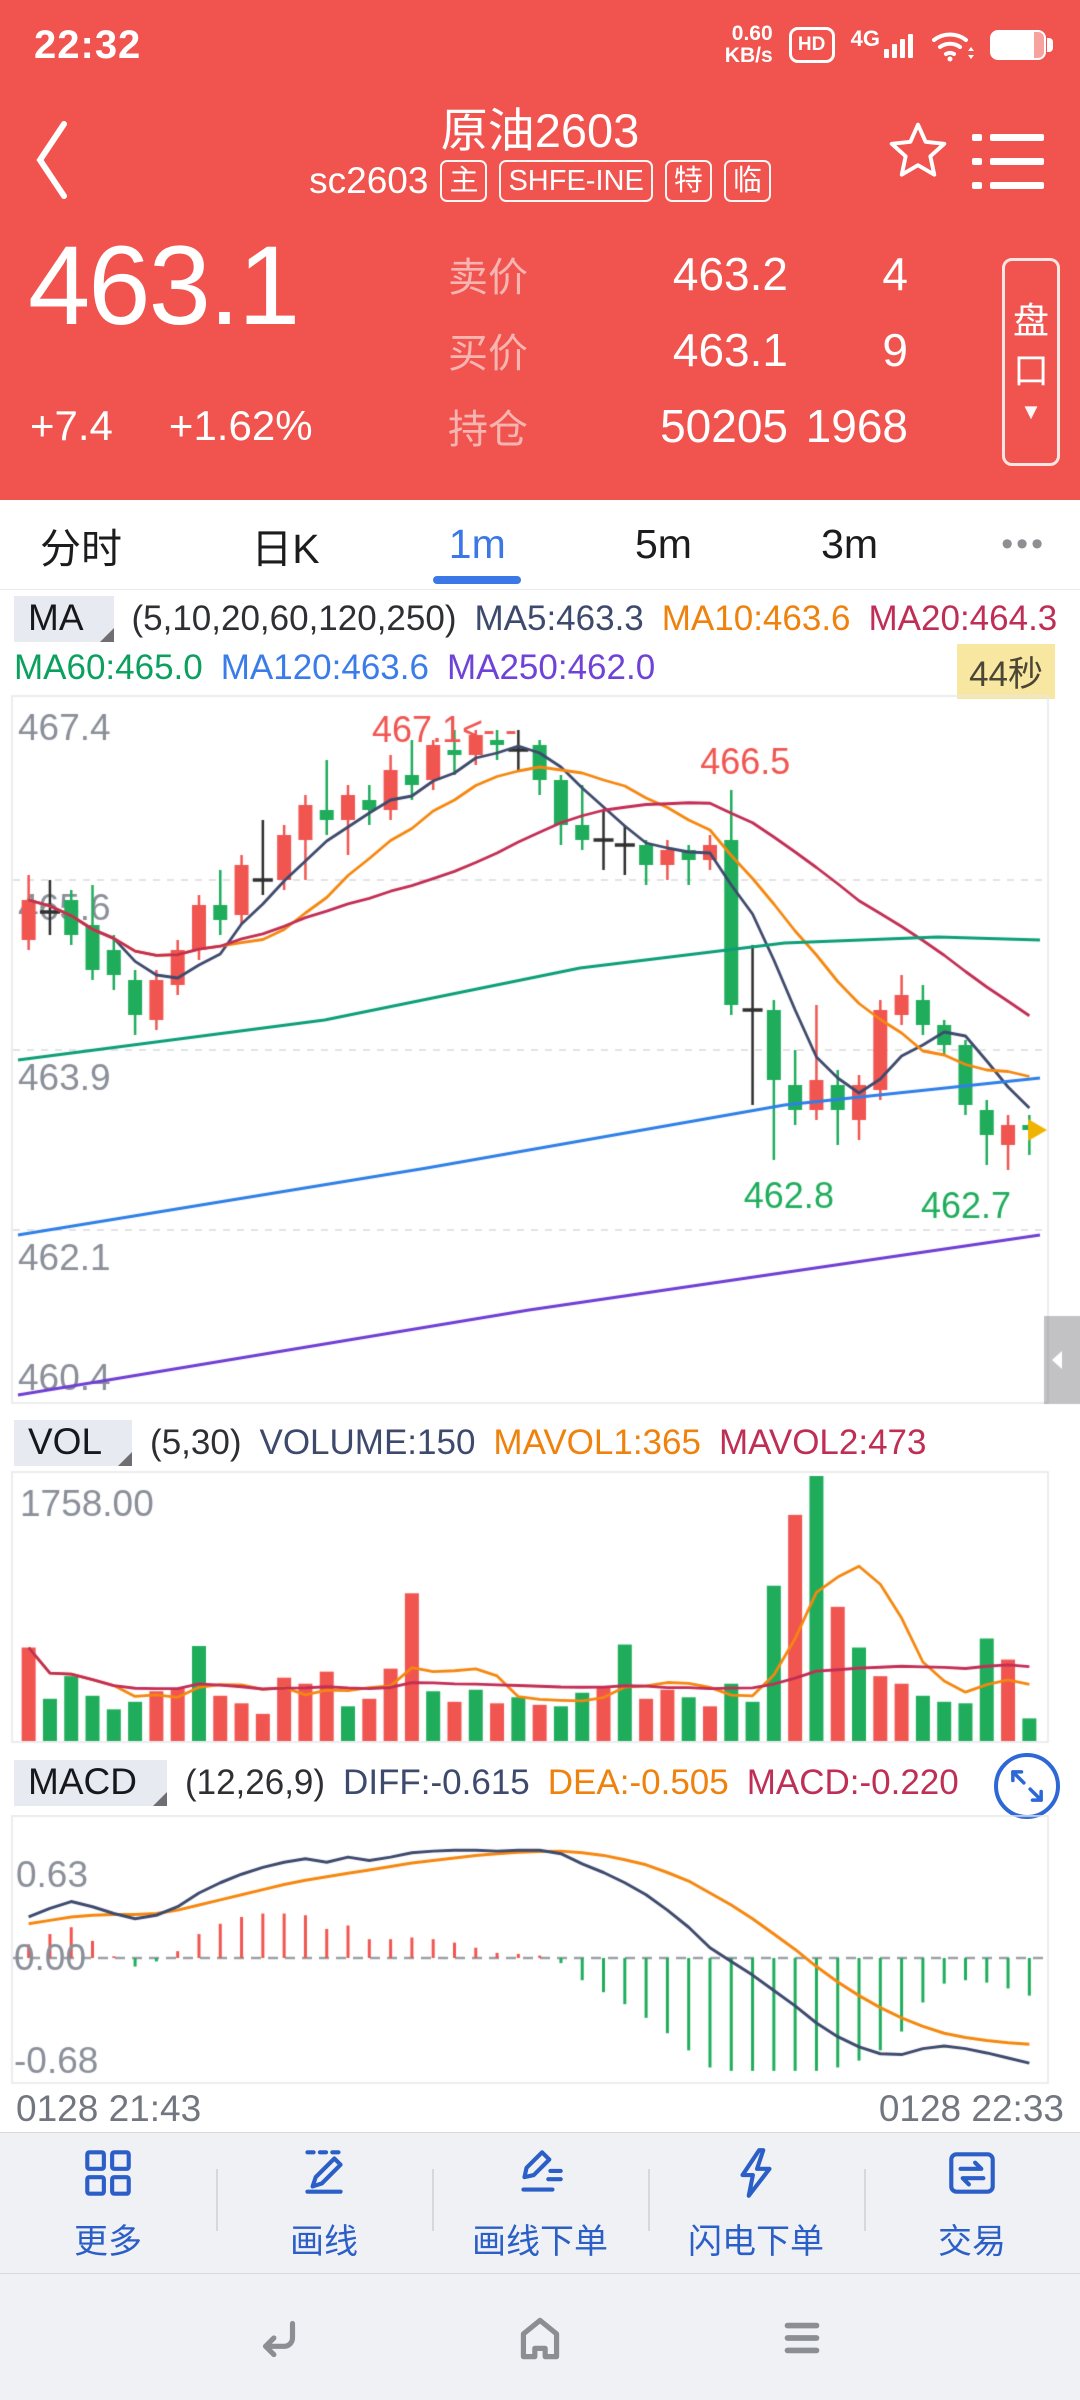 The height and width of the screenshot is (2400, 1080). I want to click on back-chevron-icon, so click(51, 160).